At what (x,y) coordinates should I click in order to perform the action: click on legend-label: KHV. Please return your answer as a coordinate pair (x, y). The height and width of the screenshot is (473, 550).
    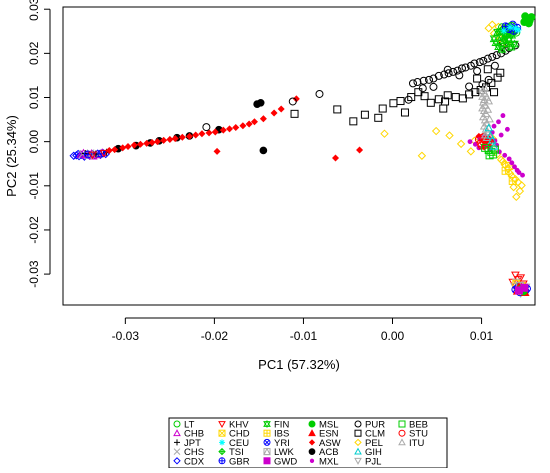
    Looking at the image, I should click on (239, 425).